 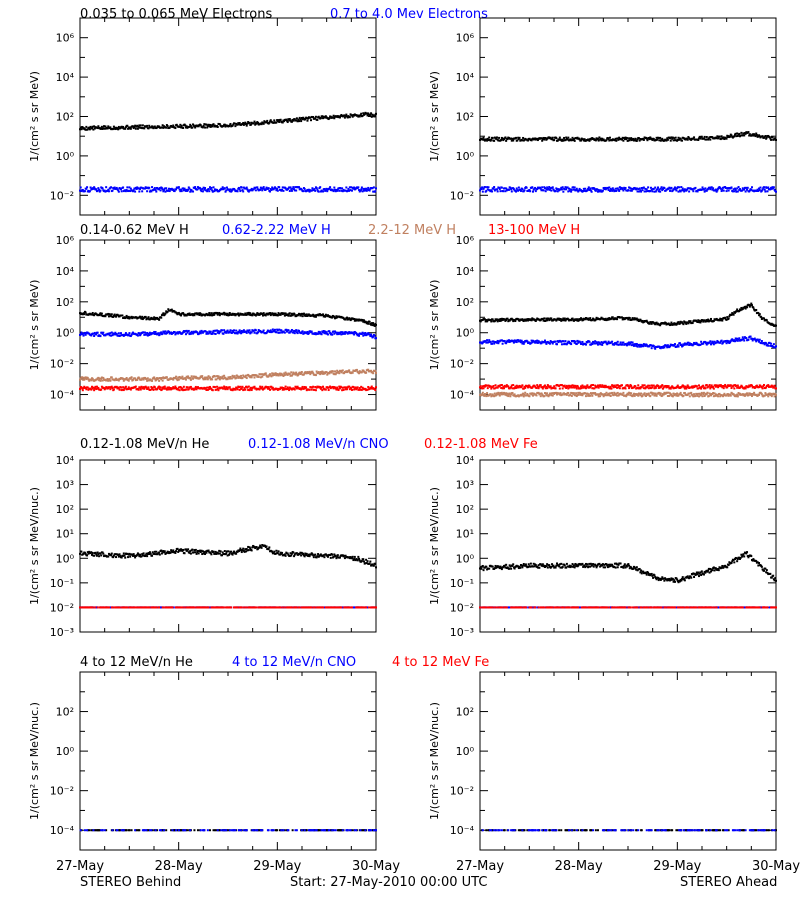 What do you see at coordinates (465, 38) in the screenshot?
I see `y-tick-label: 10⁶` at bounding box center [465, 38].